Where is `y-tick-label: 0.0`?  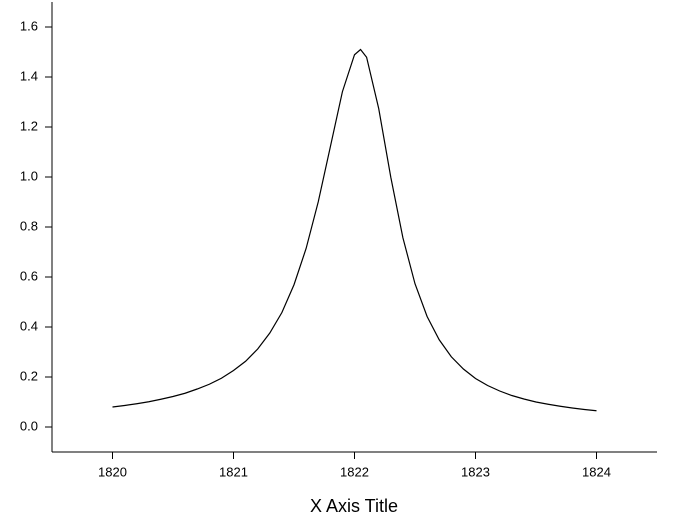
y-tick-label: 0.0 is located at coordinates (29, 425).